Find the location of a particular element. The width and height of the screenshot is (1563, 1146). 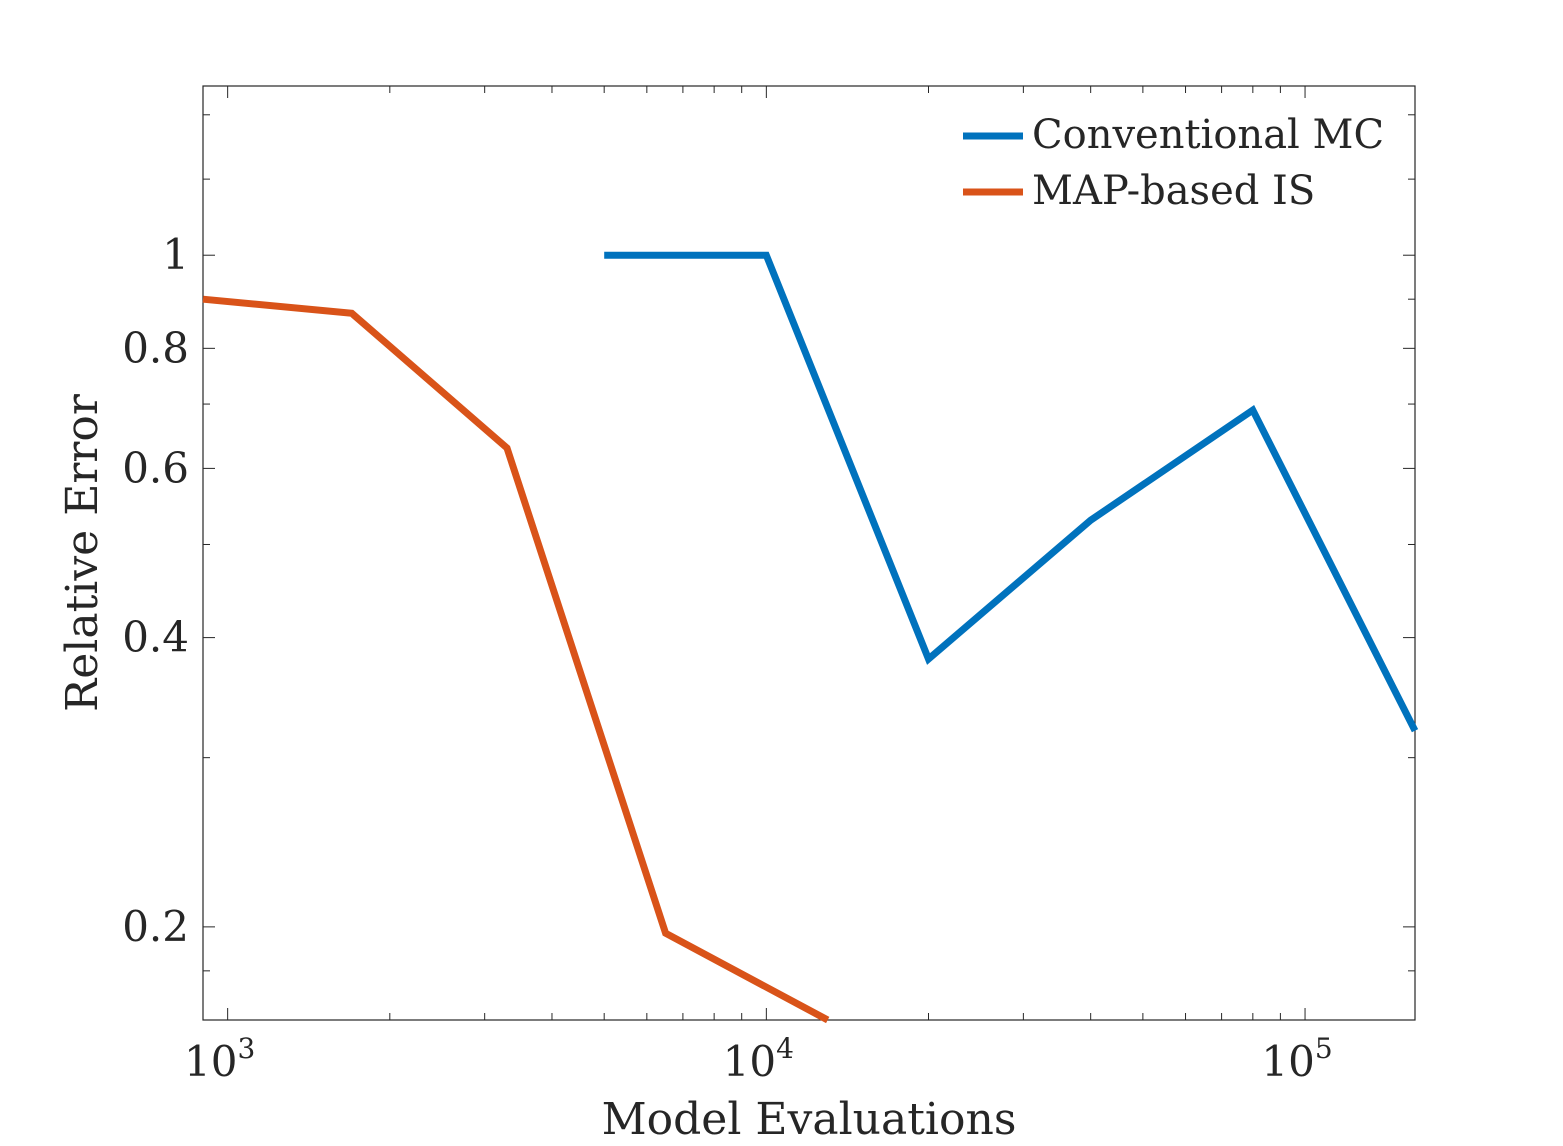

y-axis-label: Relative Error is located at coordinates (82, 552).